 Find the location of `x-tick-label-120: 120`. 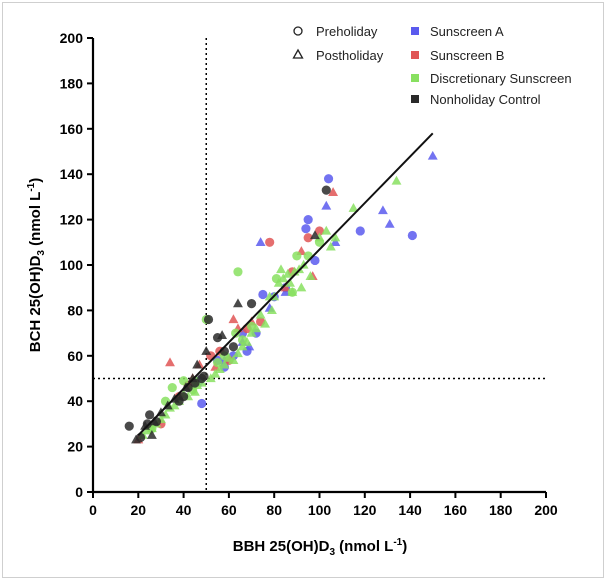

x-tick-label-120: 120 is located at coordinates (365, 510).